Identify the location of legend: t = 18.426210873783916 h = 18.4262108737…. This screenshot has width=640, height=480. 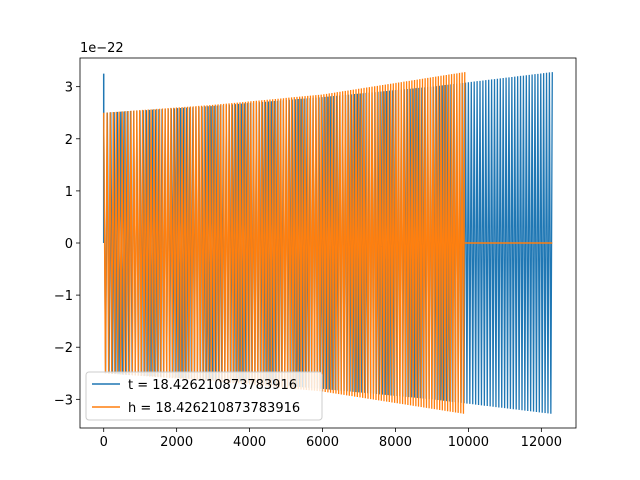
(204, 396).